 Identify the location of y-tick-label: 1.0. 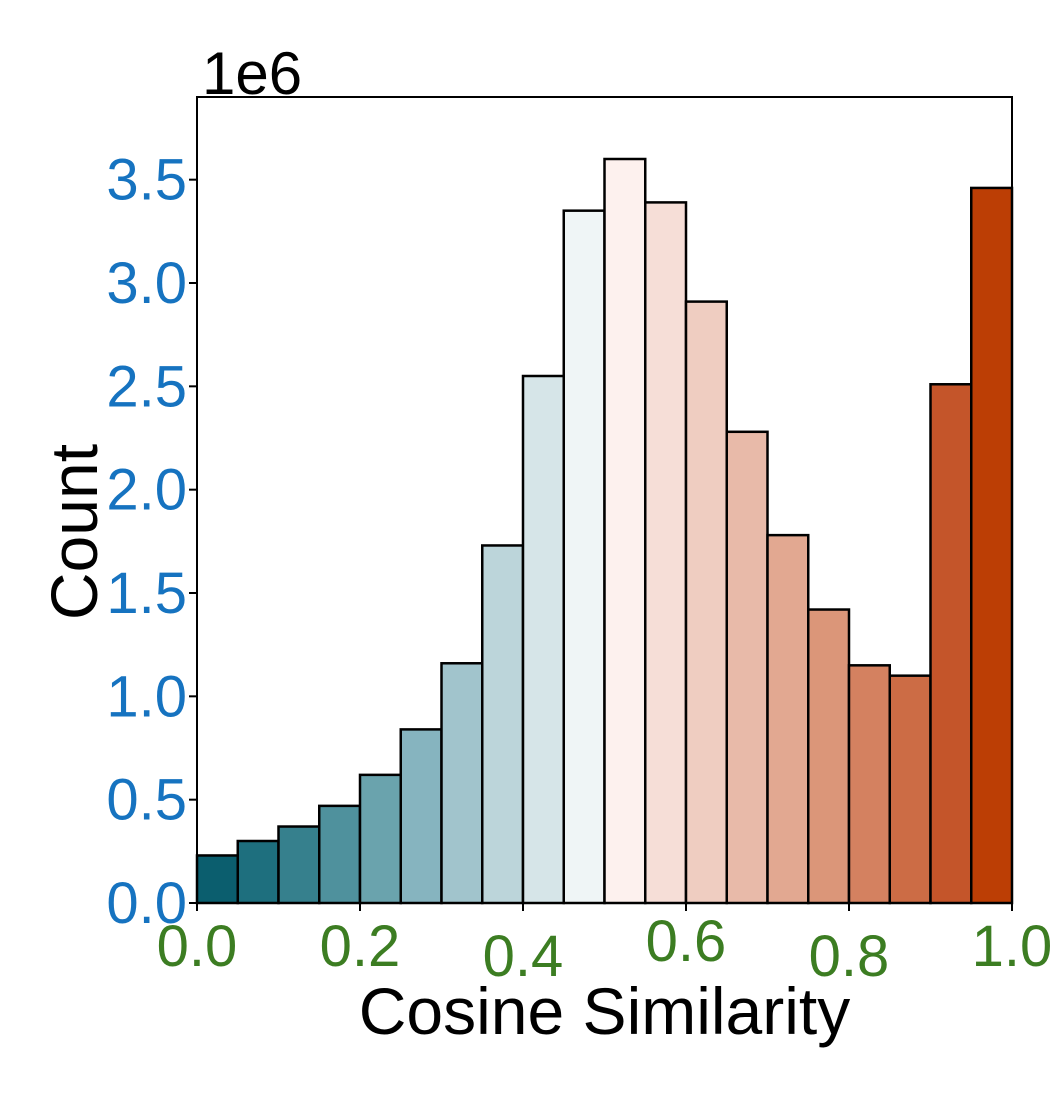
(146, 696).